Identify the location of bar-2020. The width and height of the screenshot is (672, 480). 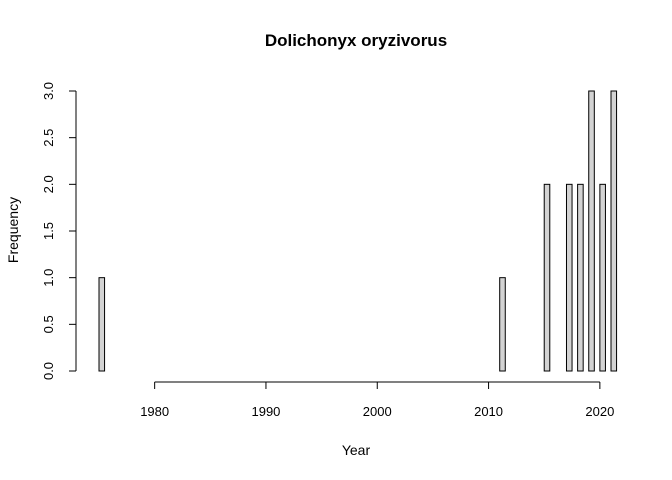
(602, 277).